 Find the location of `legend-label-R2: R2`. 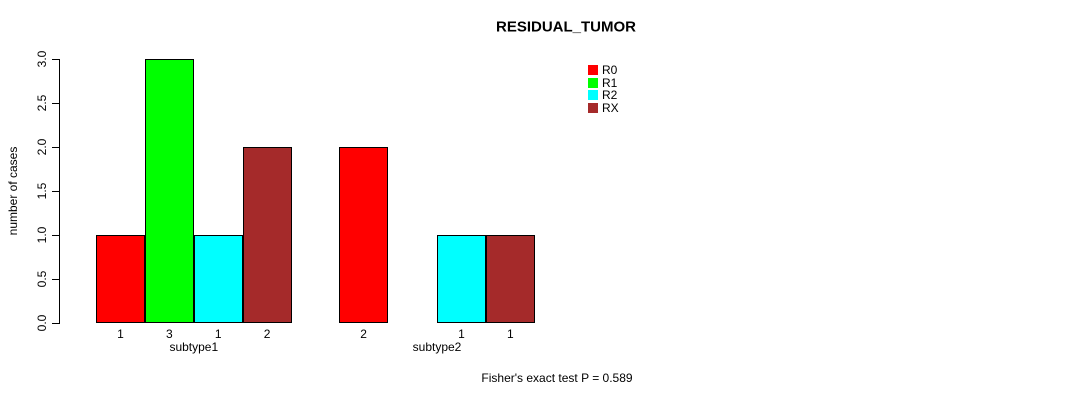

legend-label-R2: R2 is located at coordinates (610, 95).